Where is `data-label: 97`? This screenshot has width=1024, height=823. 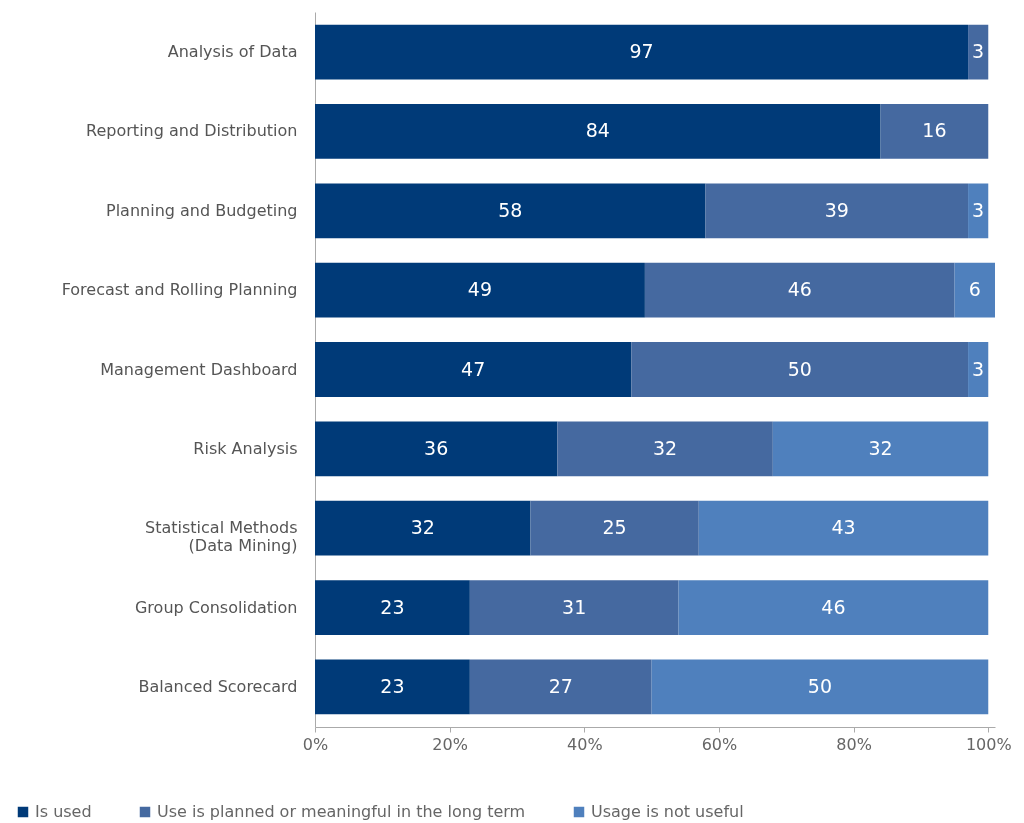 data-label: 97 is located at coordinates (641, 51).